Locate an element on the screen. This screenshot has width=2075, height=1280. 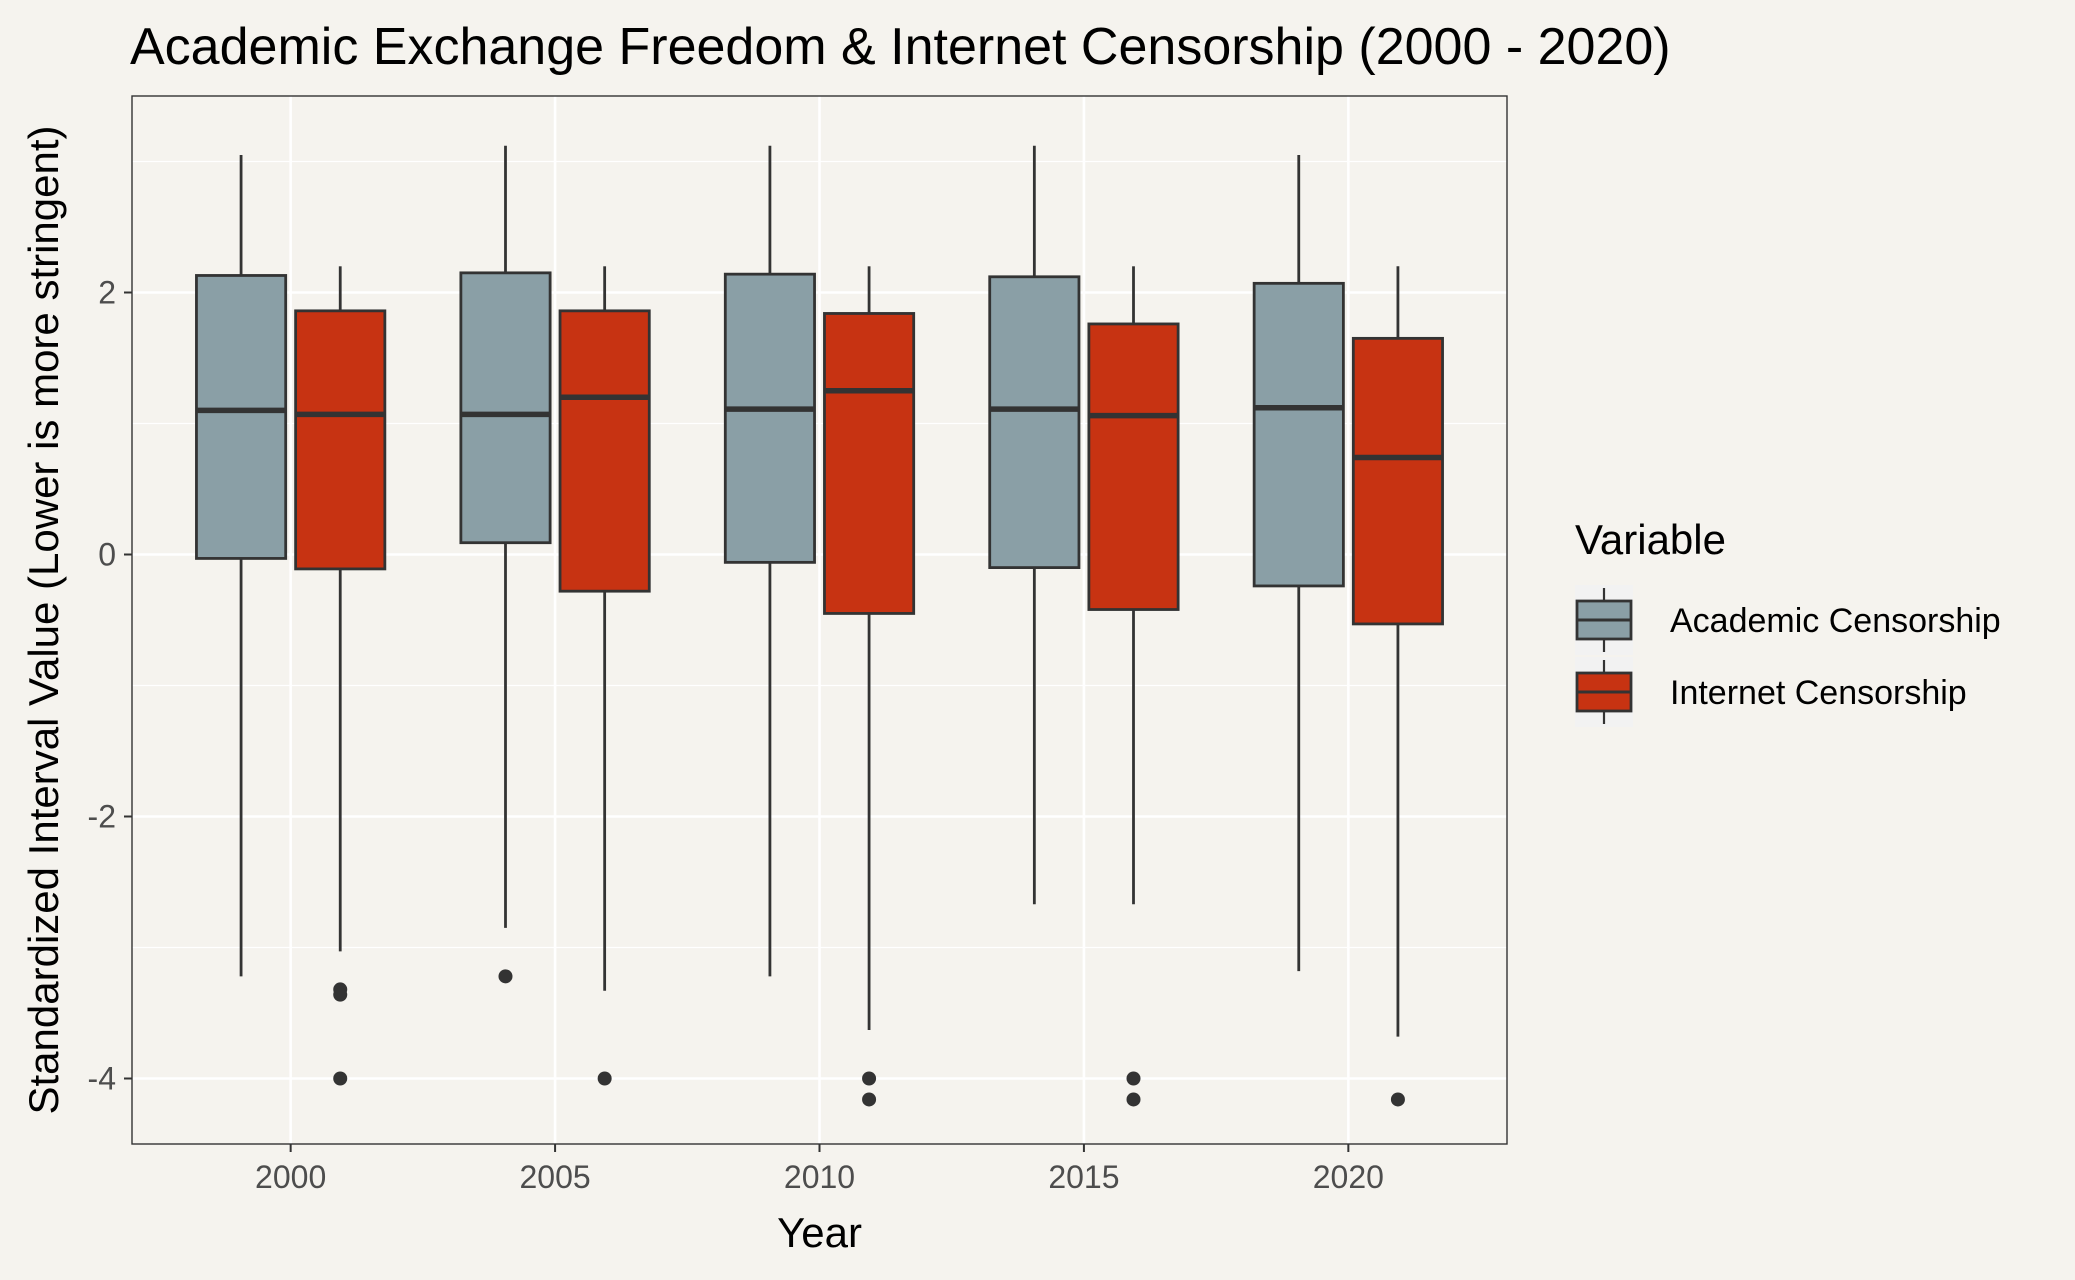
x-tick-label: 2010 is located at coordinates (819, 1177).